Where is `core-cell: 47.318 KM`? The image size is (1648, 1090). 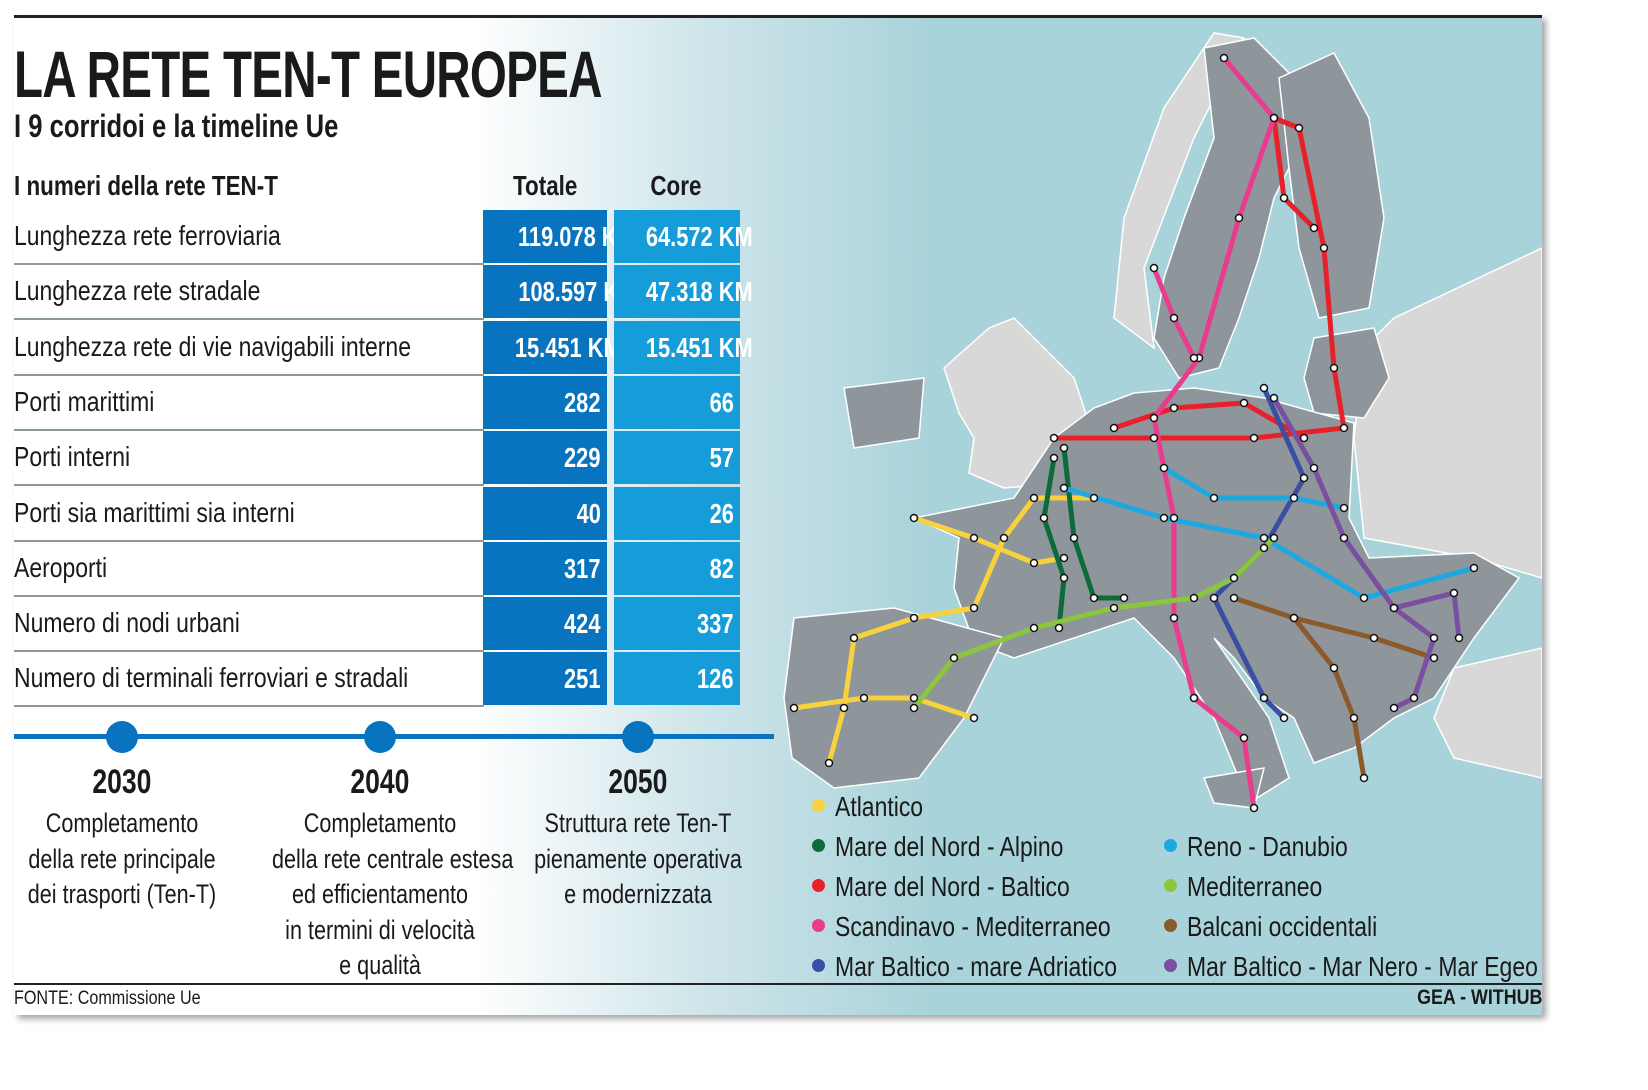
core-cell: 47.318 KM is located at coordinates (683, 292).